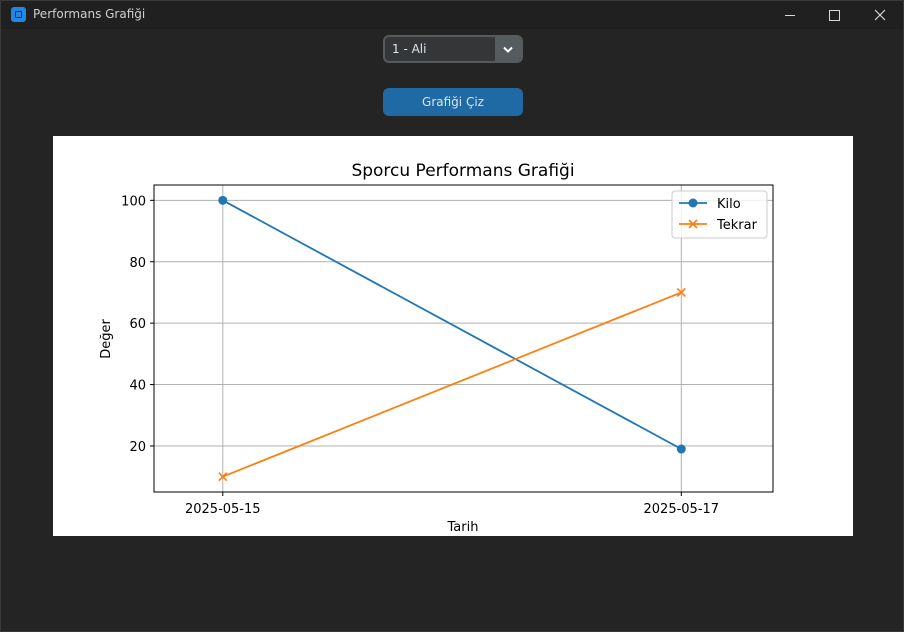  I want to click on minimize-button, so click(790, 15).